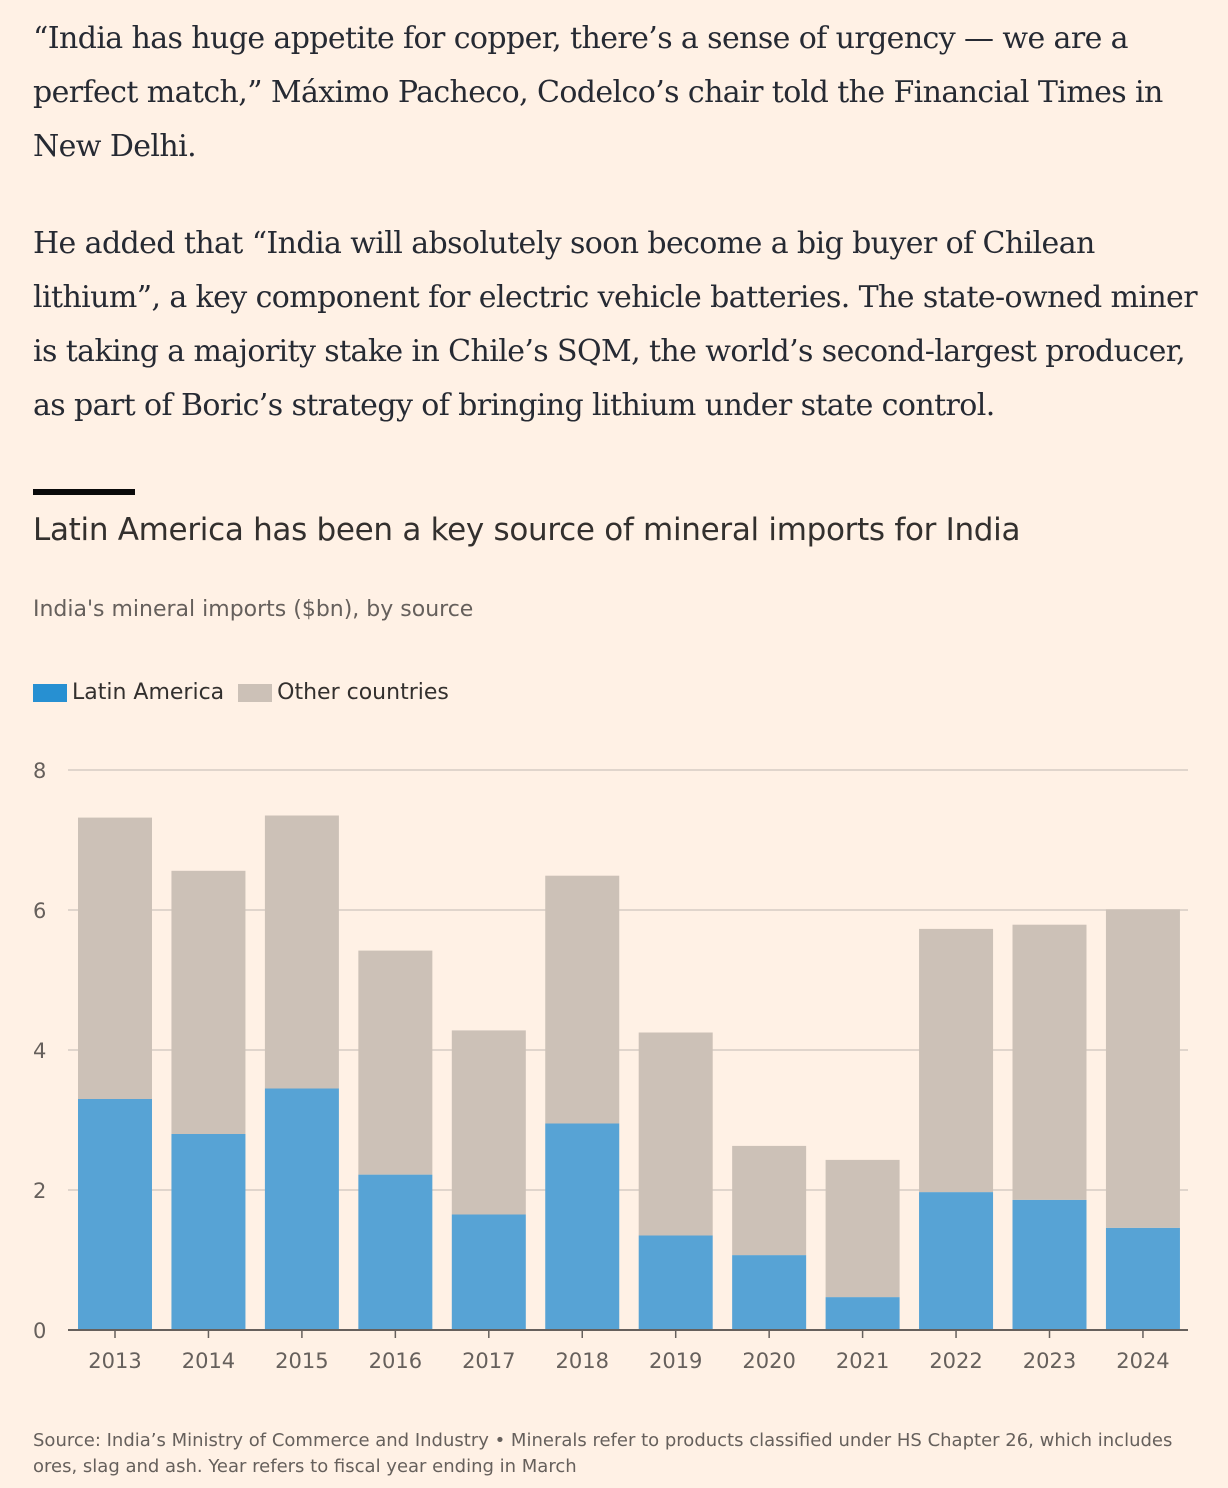  What do you see at coordinates (395, 1252) in the screenshot?
I see `bar-latin-america-2016` at bounding box center [395, 1252].